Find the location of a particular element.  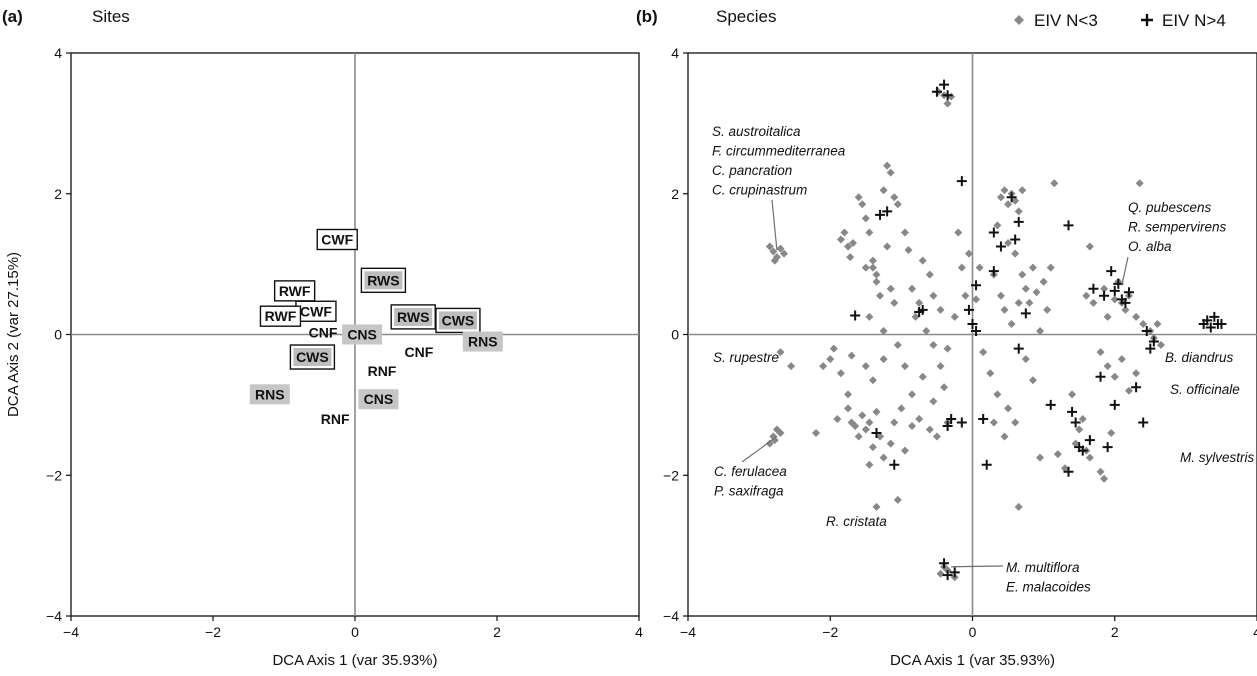

site-label-text: CWS is located at coordinates (458, 320).